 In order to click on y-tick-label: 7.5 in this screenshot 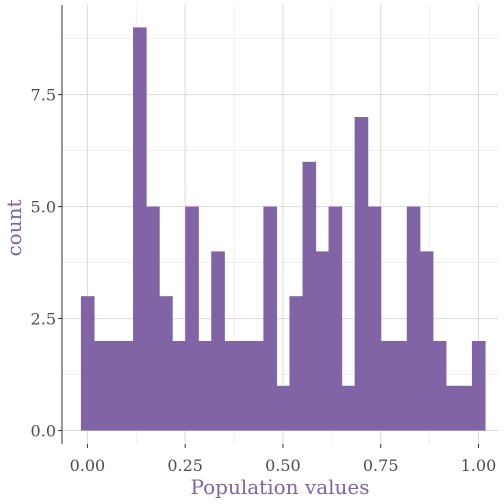, I will do `click(43, 95)`.